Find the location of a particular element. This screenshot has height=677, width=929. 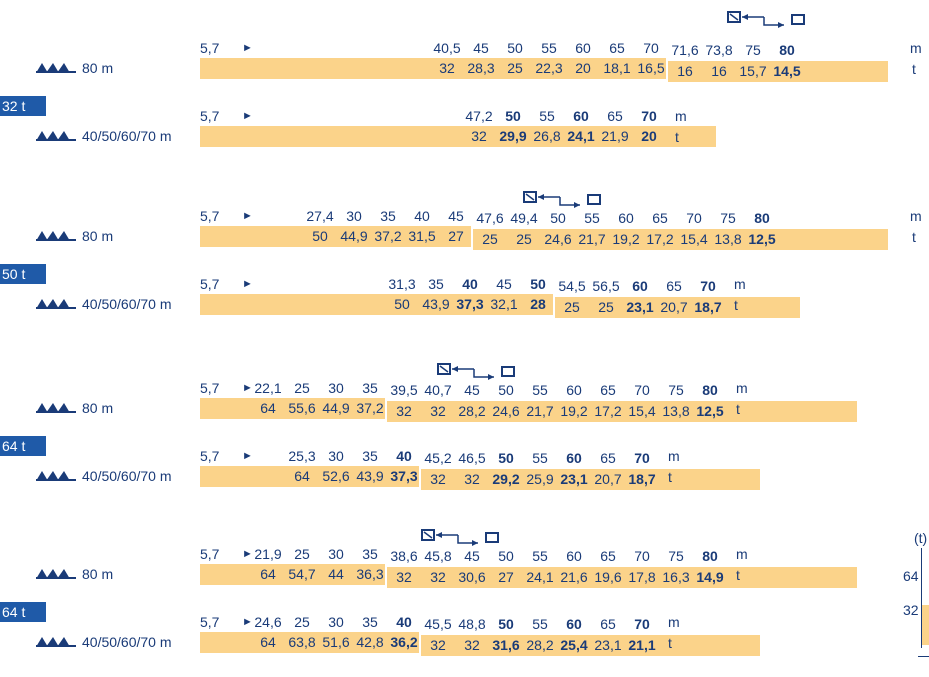

radius-header: 73,8 is located at coordinates (719, 50).